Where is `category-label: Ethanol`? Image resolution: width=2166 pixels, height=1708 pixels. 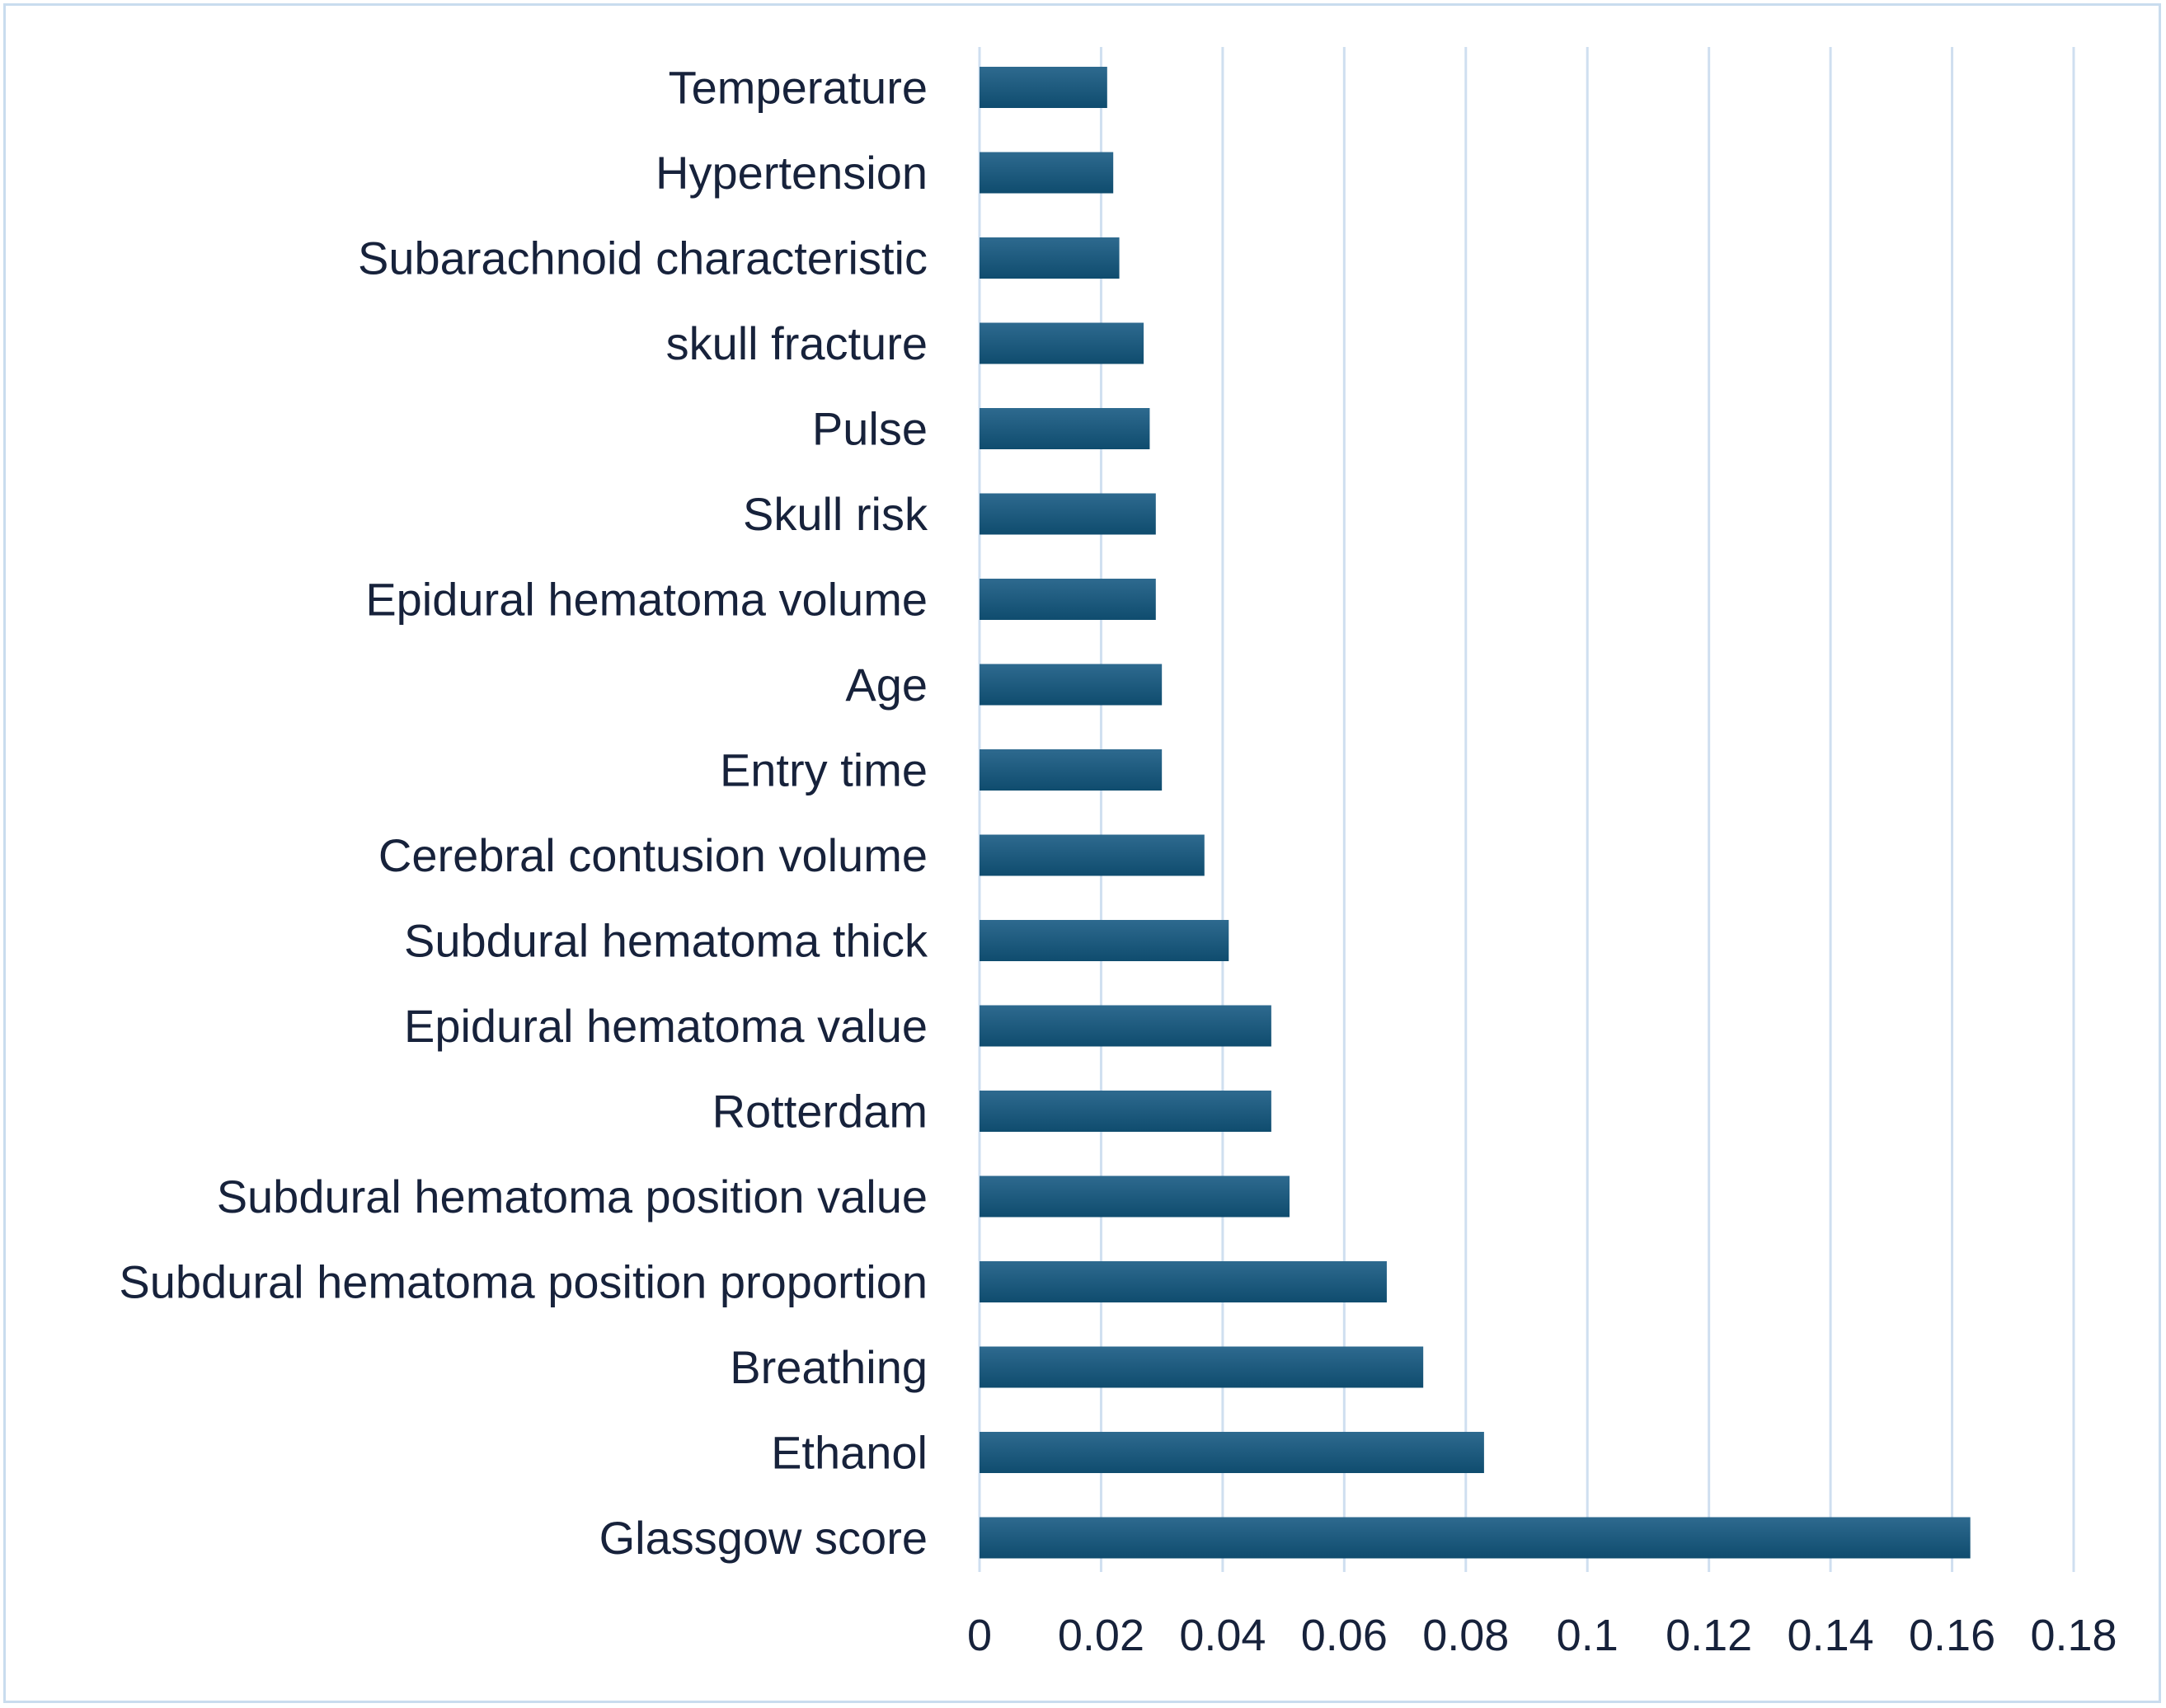
category-label: Ethanol is located at coordinates (850, 1453).